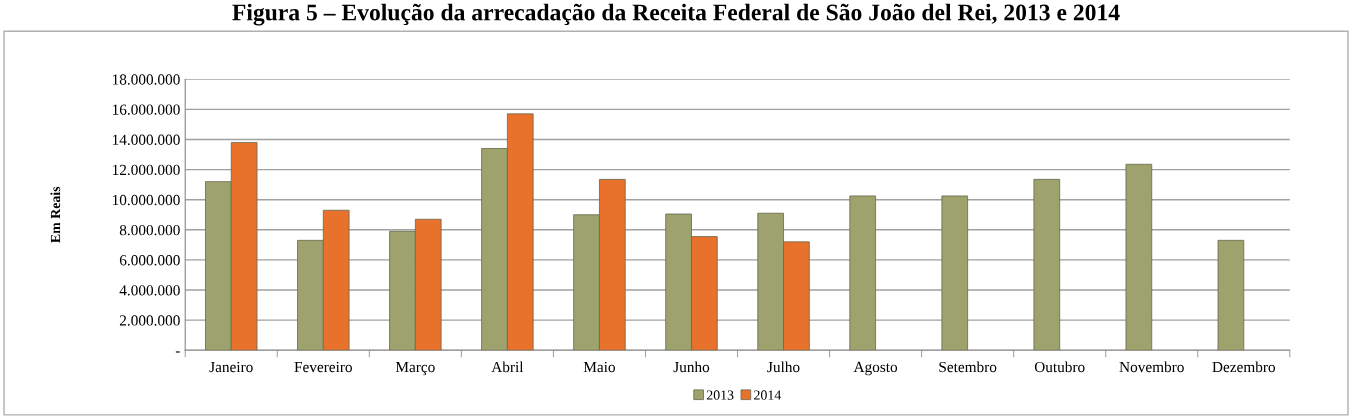 This screenshot has height=417, width=1352. I want to click on y-tick-label: 18.000.000, so click(146, 79).